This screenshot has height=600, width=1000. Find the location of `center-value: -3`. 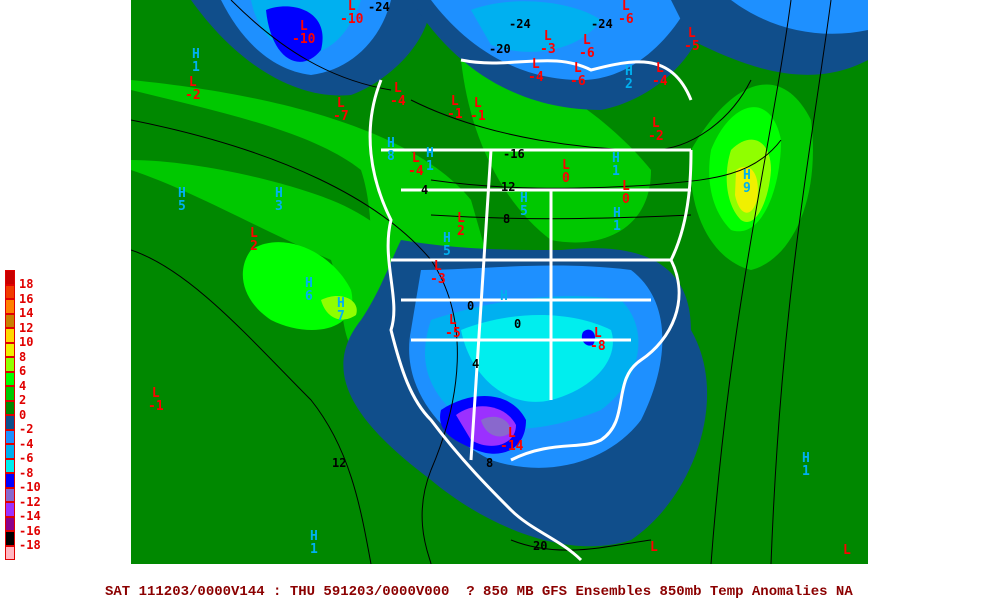

center-value: -3 is located at coordinates (438, 279).